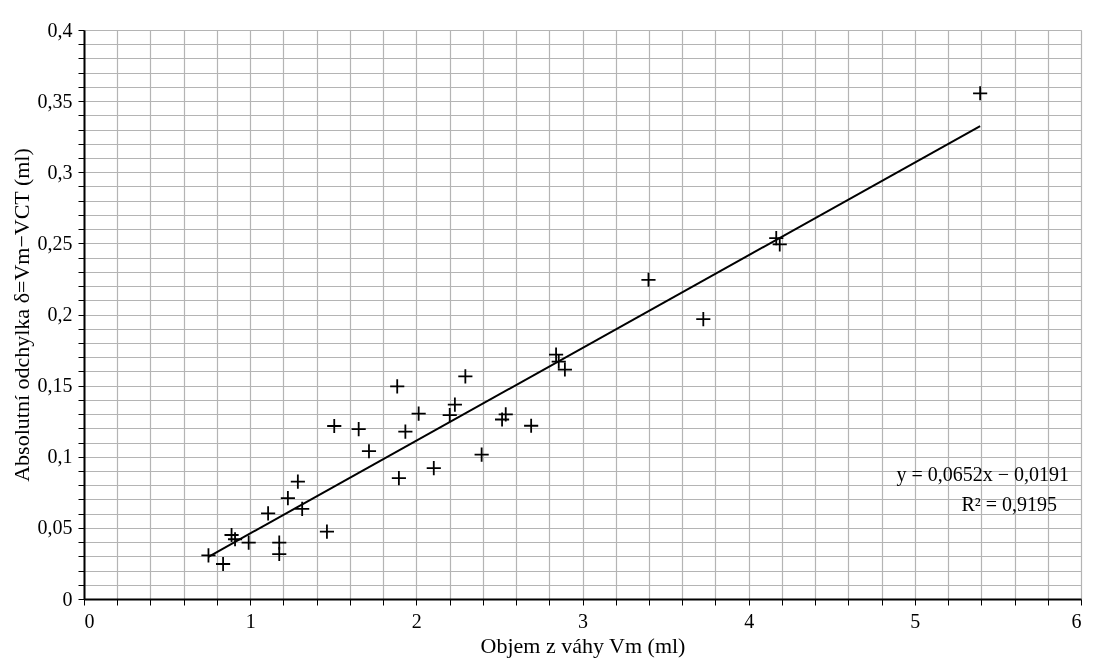 The width and height of the screenshot is (1102, 666). Describe the element at coordinates (55, 242) in the screenshot. I see `y-tick-label: 0,25` at that location.